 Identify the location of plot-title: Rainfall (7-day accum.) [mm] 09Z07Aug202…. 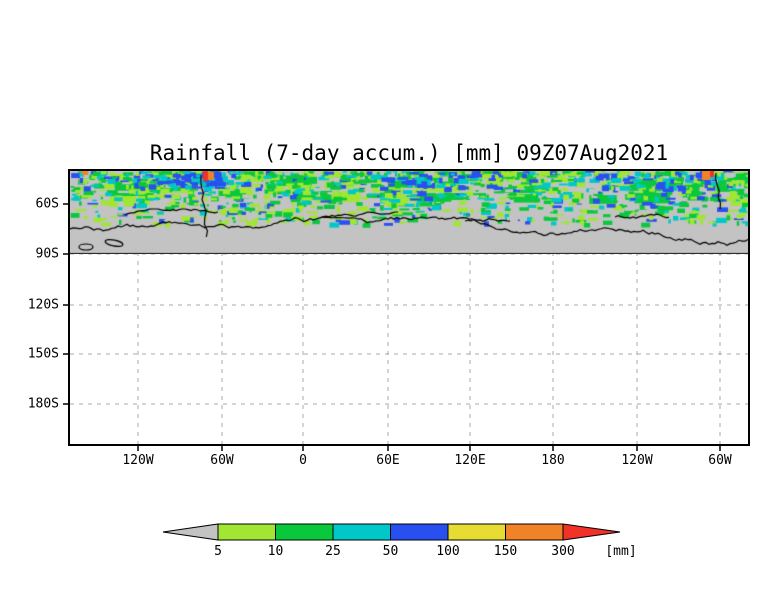
(409, 153).